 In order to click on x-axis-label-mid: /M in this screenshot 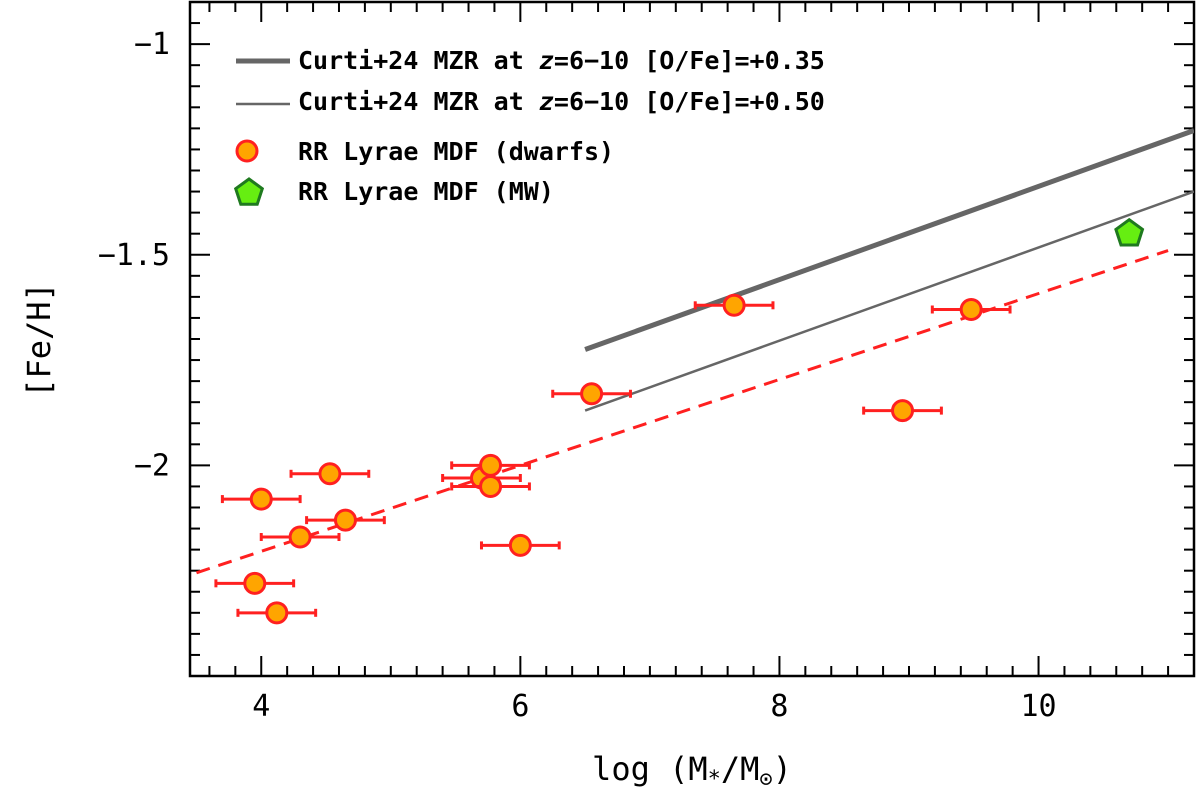, I will do `click(740, 769)`.